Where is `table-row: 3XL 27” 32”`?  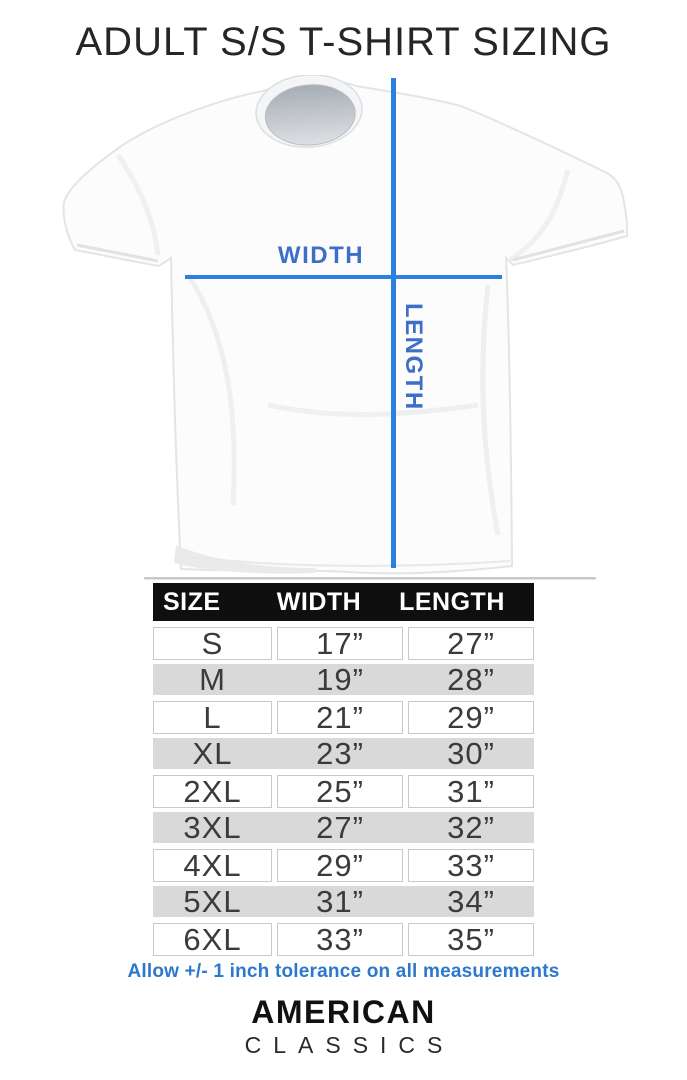
table-row: 3XL 27” 32” is located at coordinates (343, 827).